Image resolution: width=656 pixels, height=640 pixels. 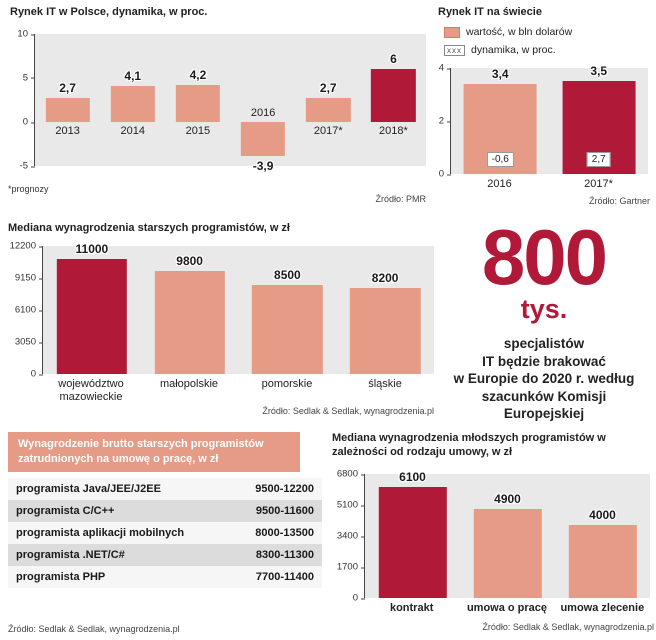 What do you see at coordinates (499, 184) in the screenshot?
I see `x-label: 2016` at bounding box center [499, 184].